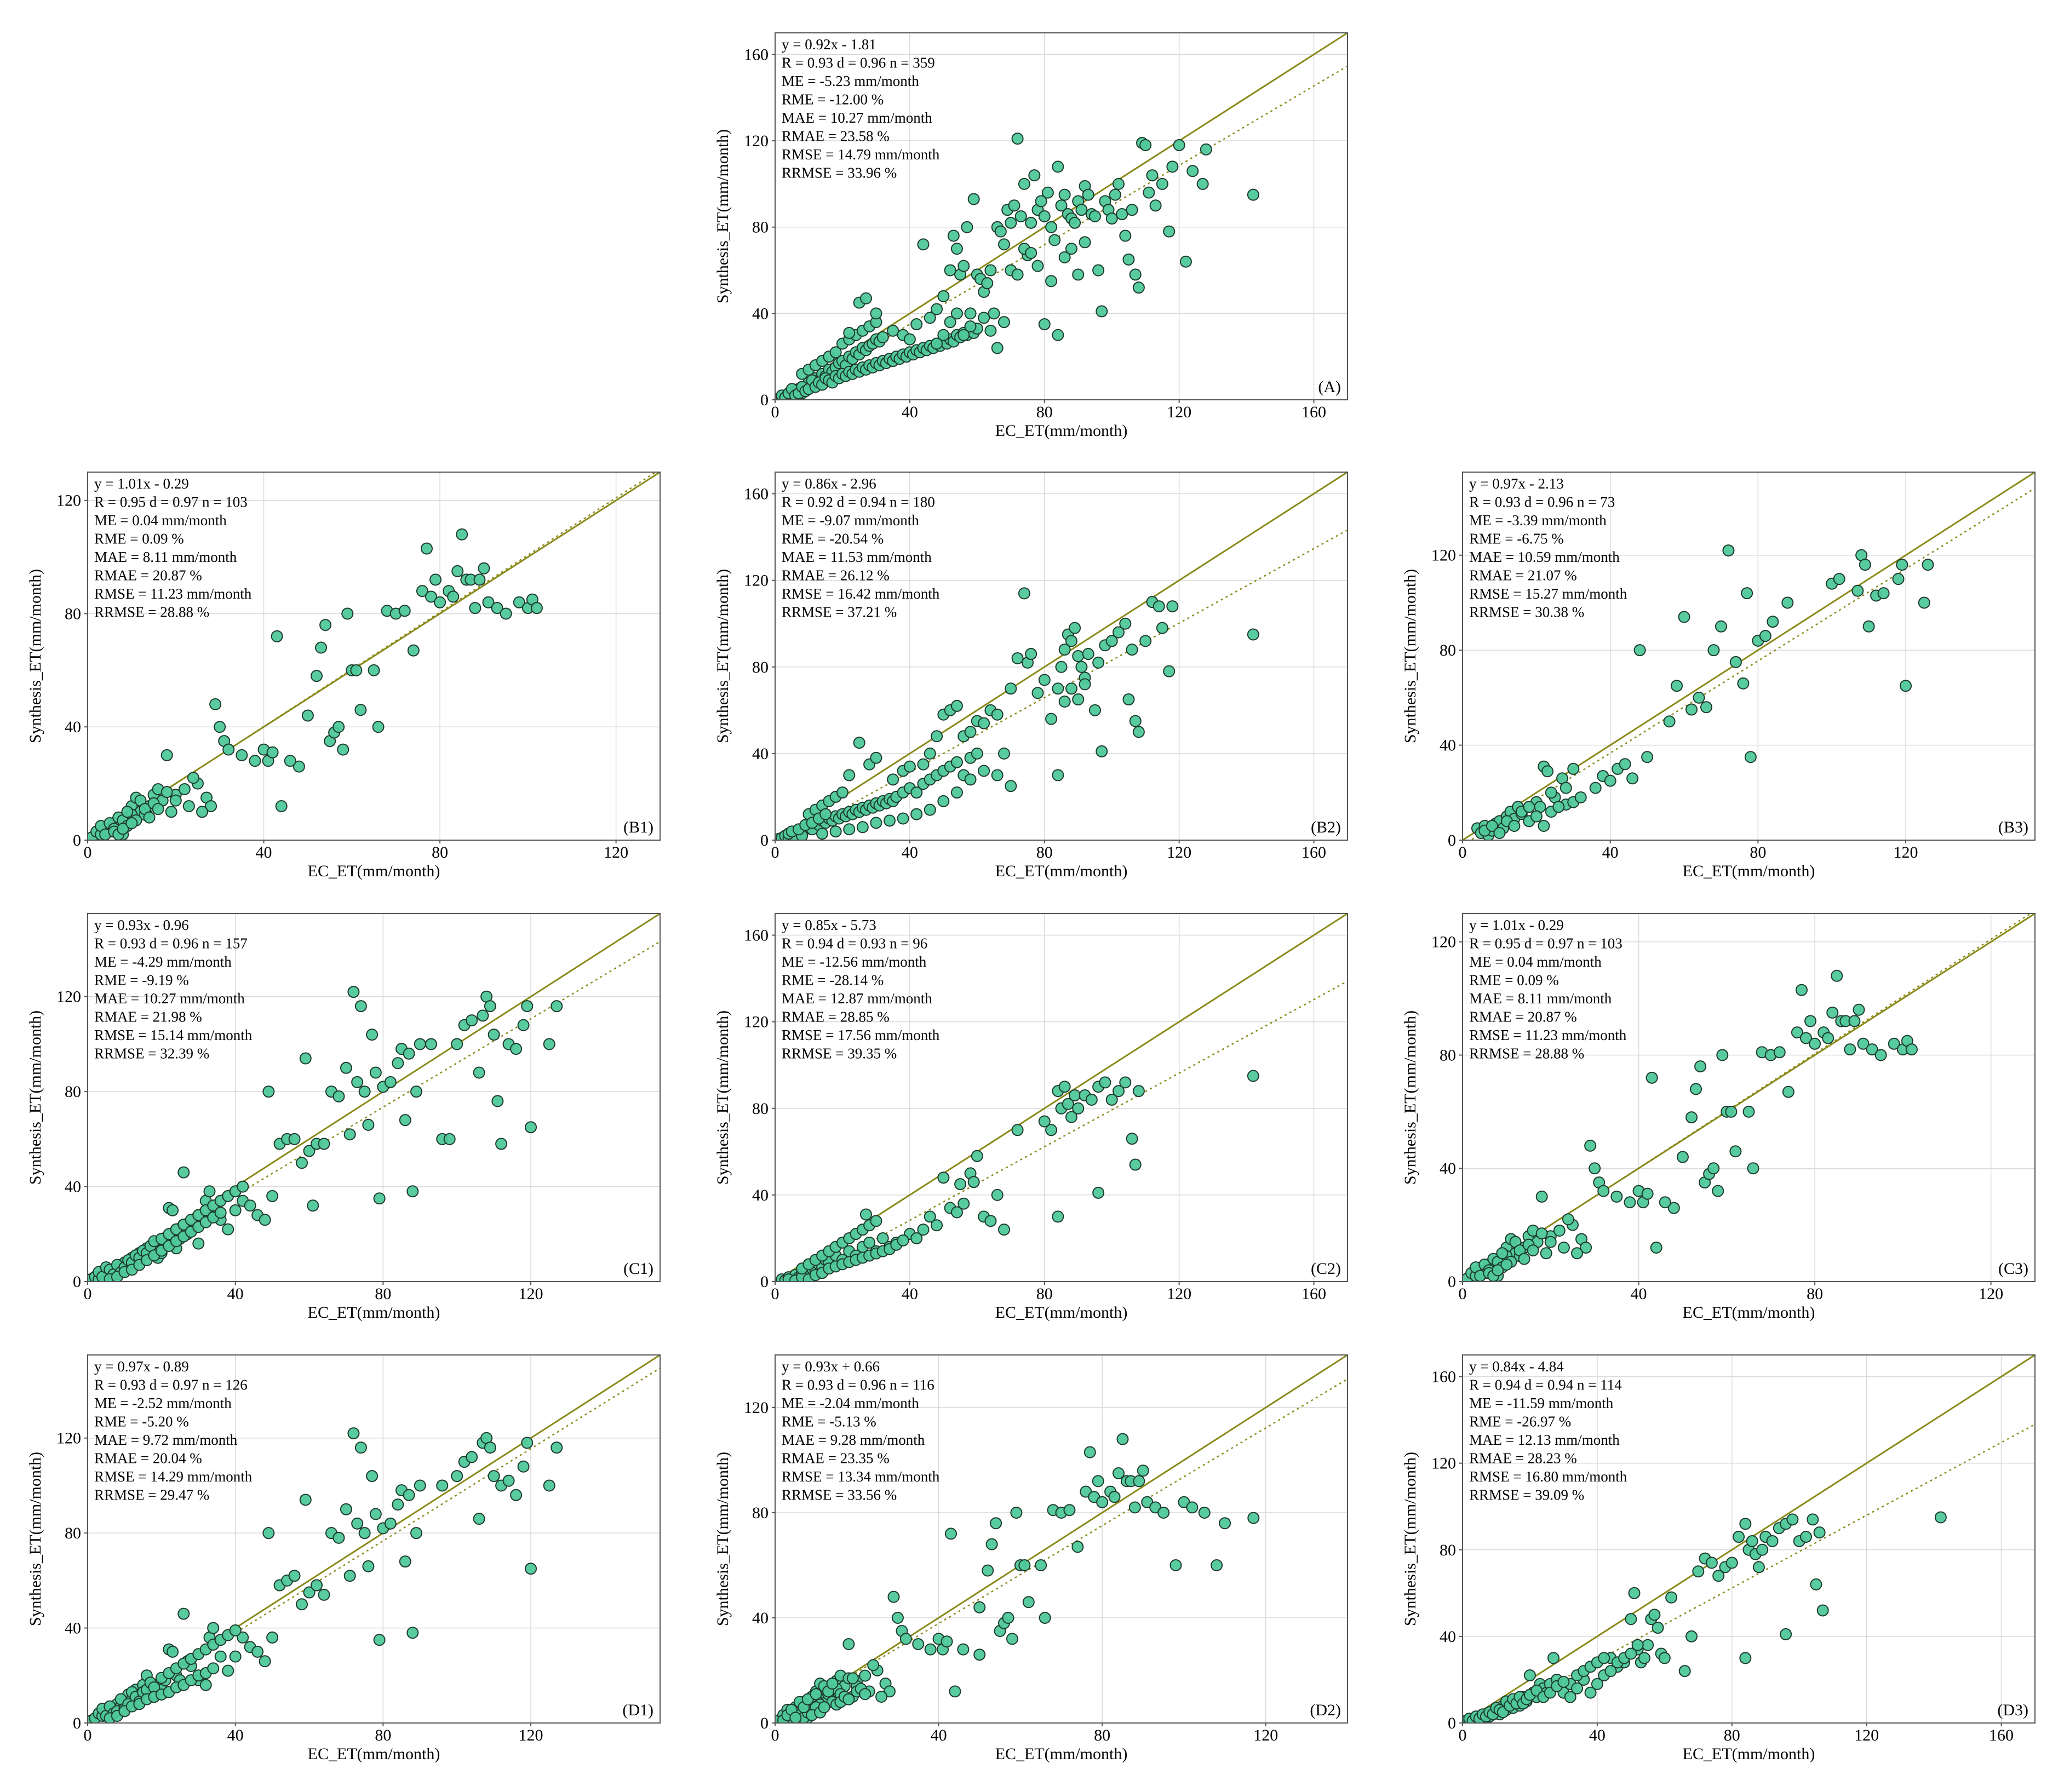  What do you see at coordinates (151, 1495) in the screenshot?
I see `stat-line: RRMSE = 29.47 %` at bounding box center [151, 1495].